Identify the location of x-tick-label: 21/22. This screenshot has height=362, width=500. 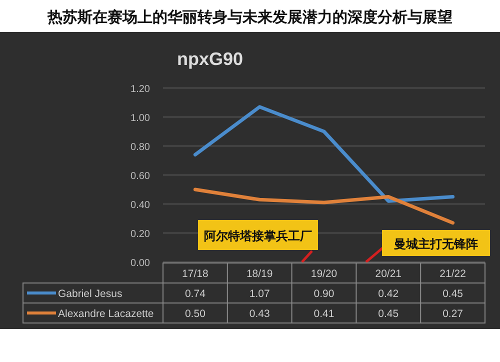
(453, 274).